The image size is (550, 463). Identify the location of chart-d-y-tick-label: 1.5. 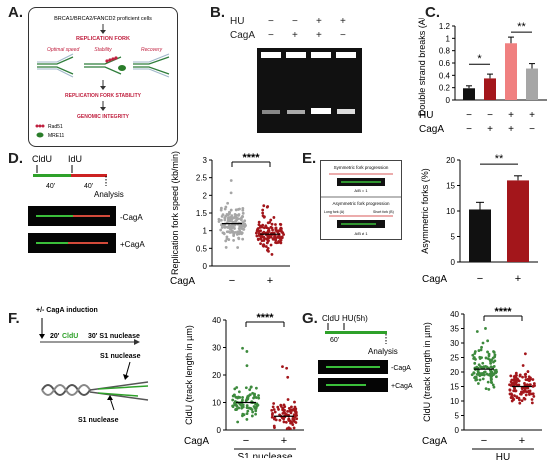
(202, 213).